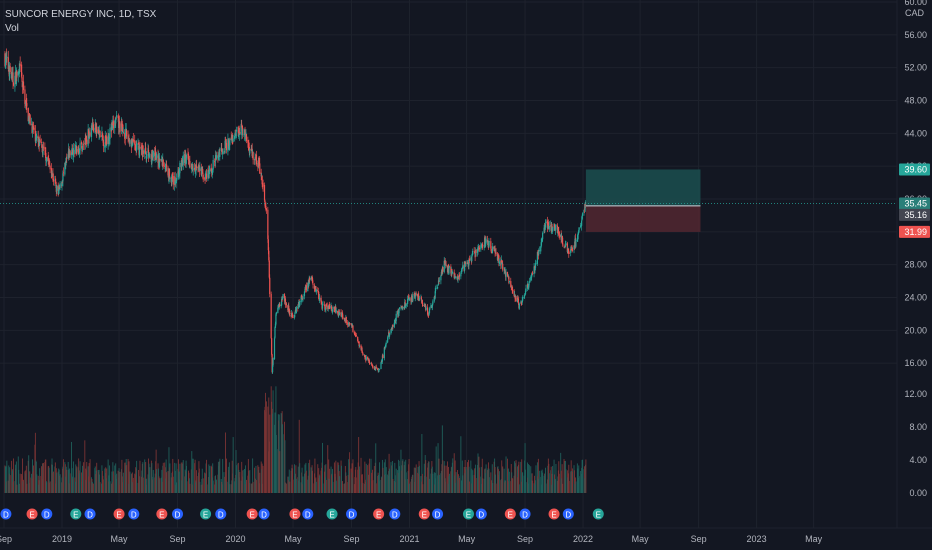 The width and height of the screenshot is (932, 550). Describe the element at coordinates (643, 187) in the screenshot. I see `target-zone` at that location.